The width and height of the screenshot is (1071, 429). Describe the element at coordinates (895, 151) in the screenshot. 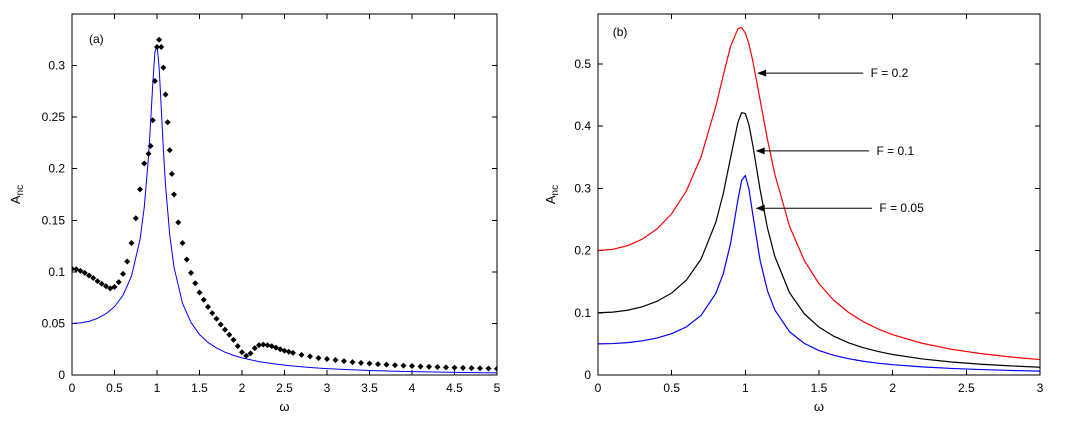

I see `annotation-label: F = 0.1` at that location.